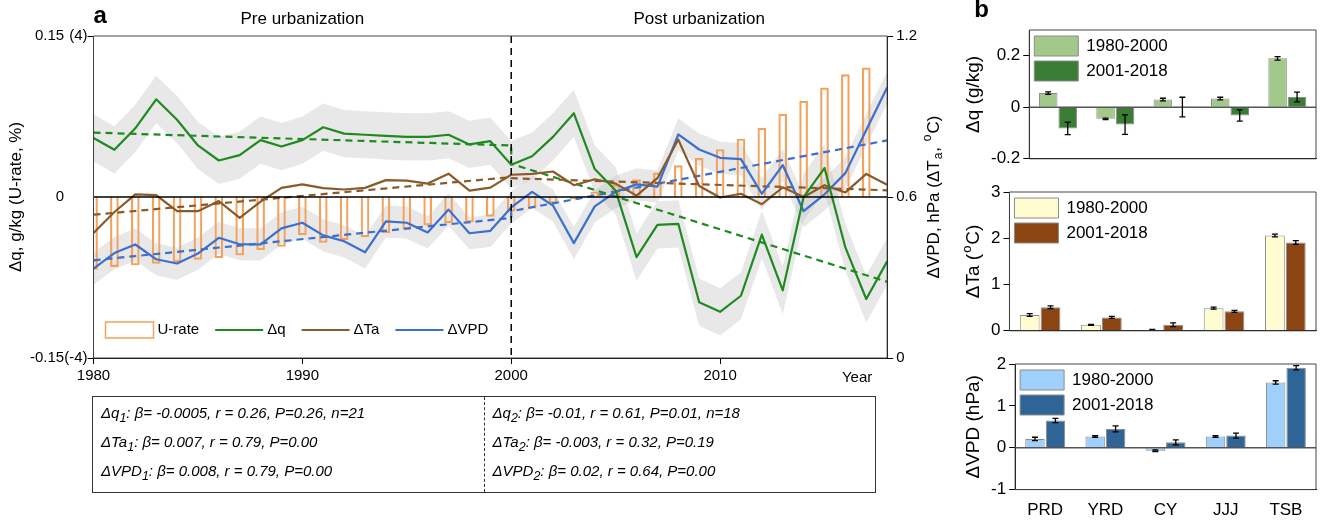  Describe the element at coordinates (49, 35) in the screenshot. I see `y-tick-label: 0.15` at that location.